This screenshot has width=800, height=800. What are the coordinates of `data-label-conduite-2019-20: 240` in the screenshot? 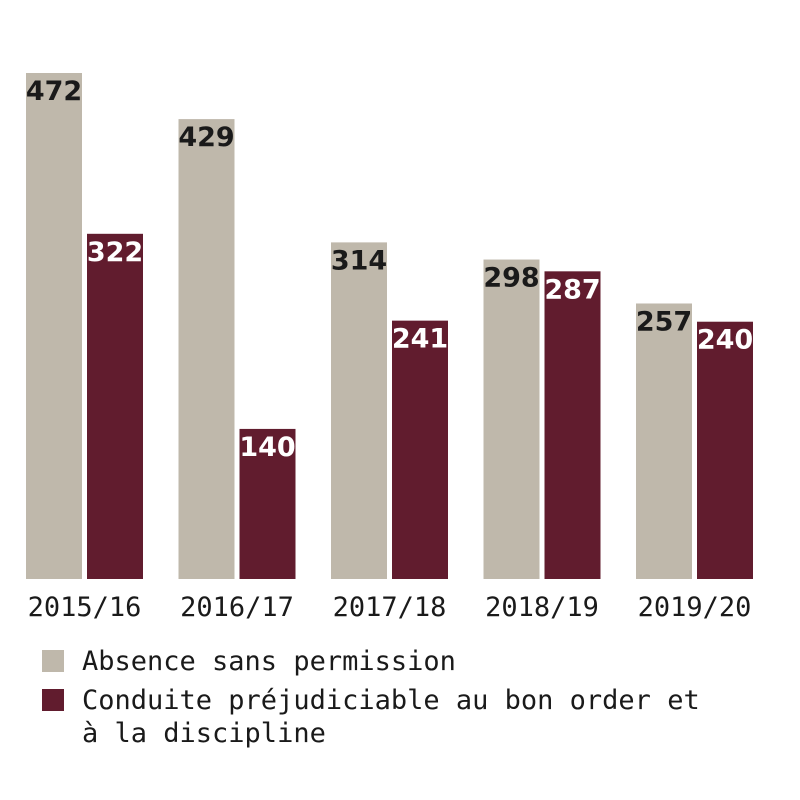 It's located at (725, 340).